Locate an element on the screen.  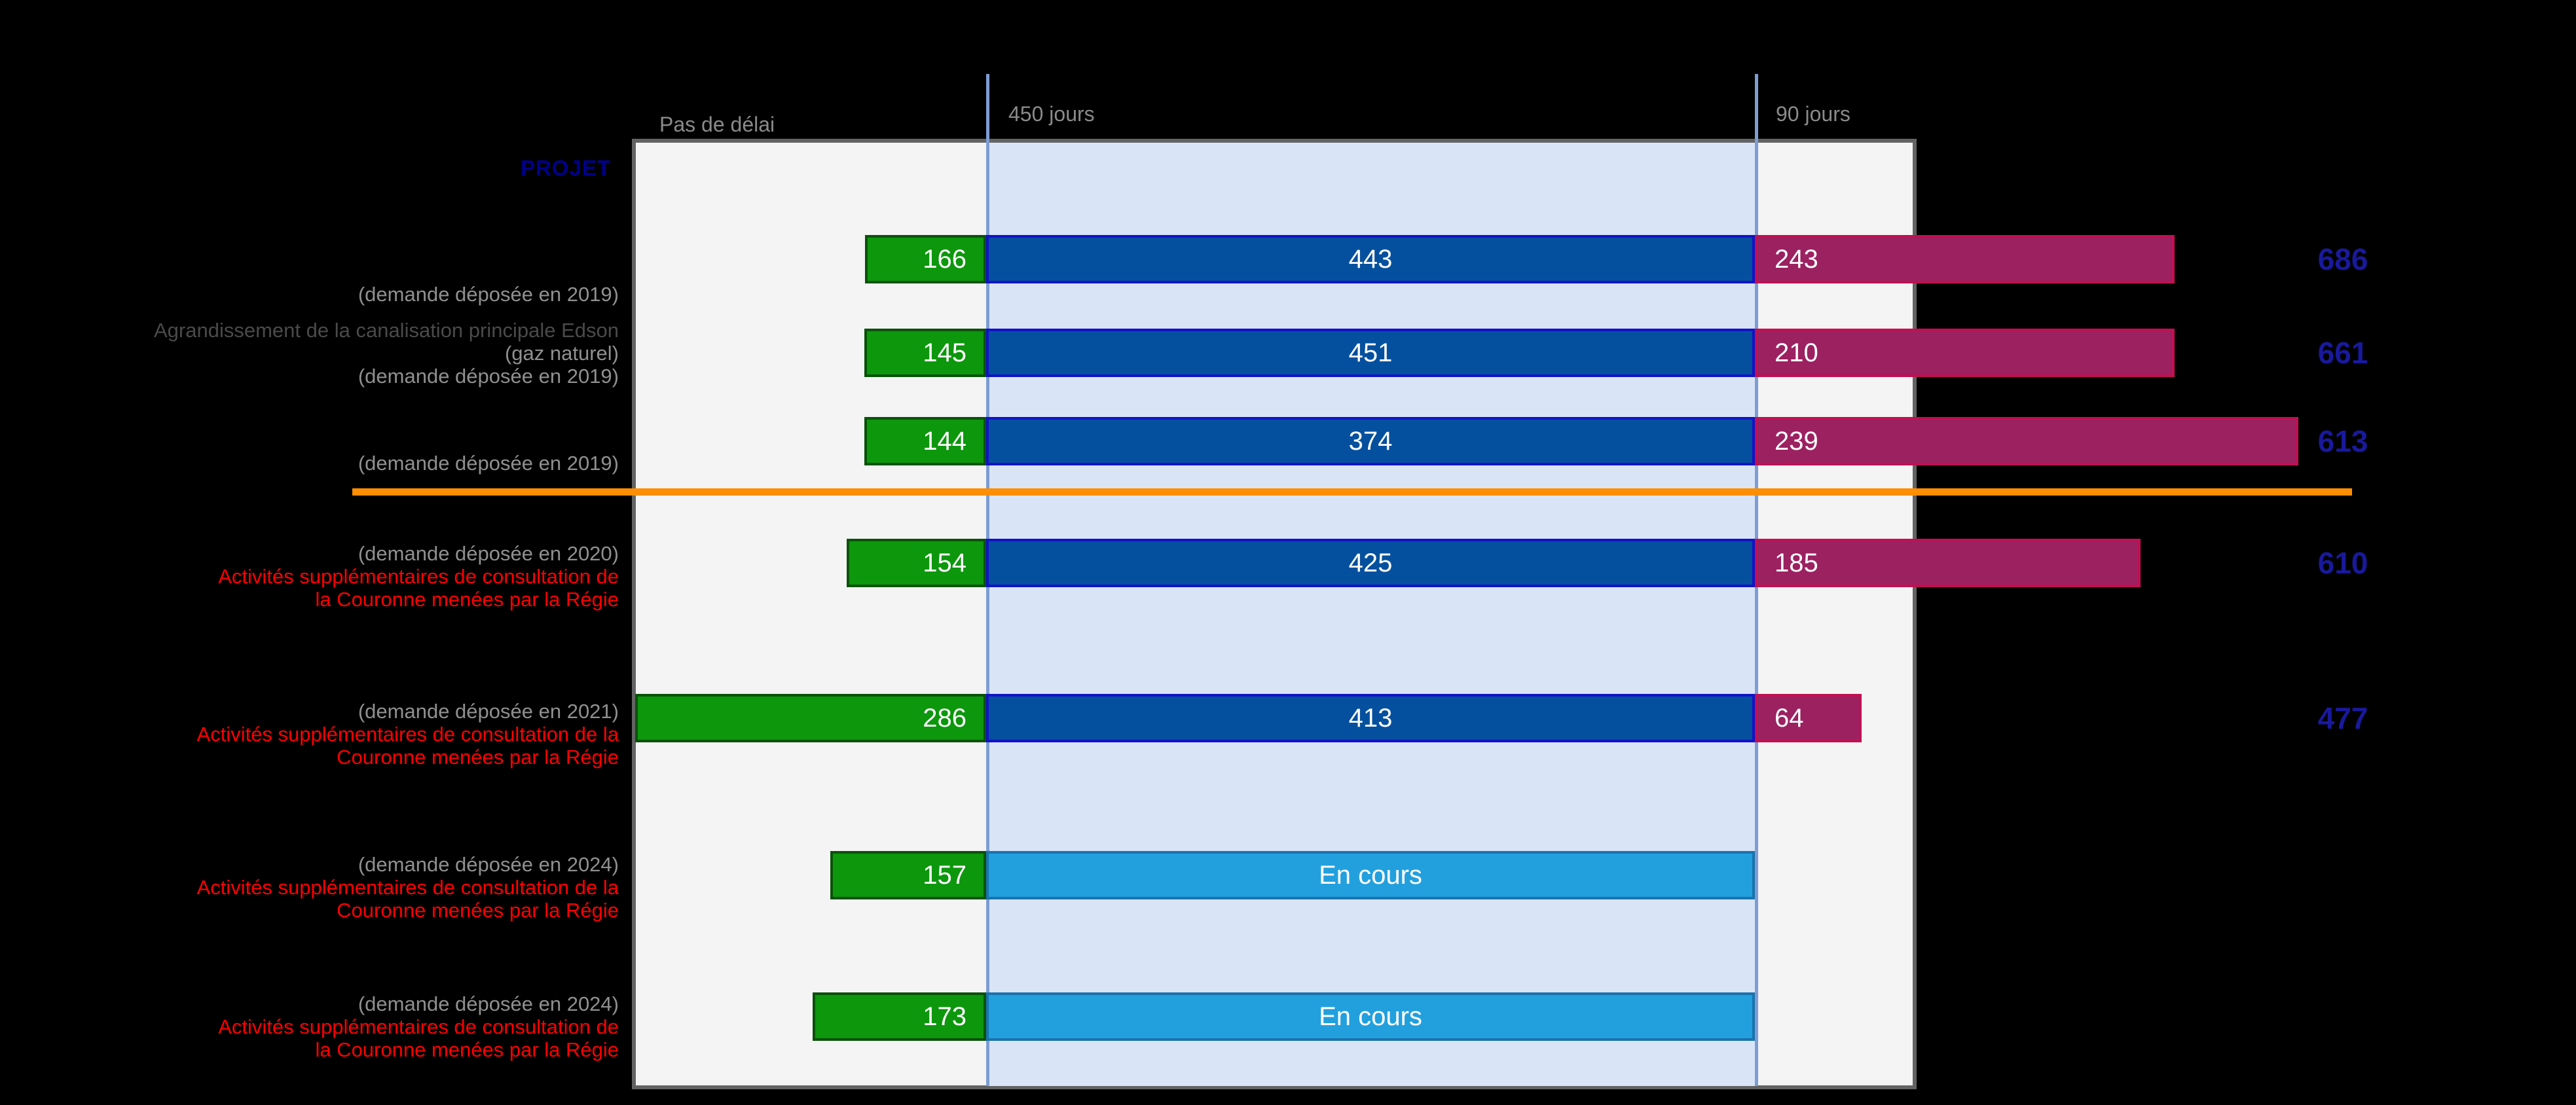
bar-pre-days-row5: 286 is located at coordinates (811, 718).